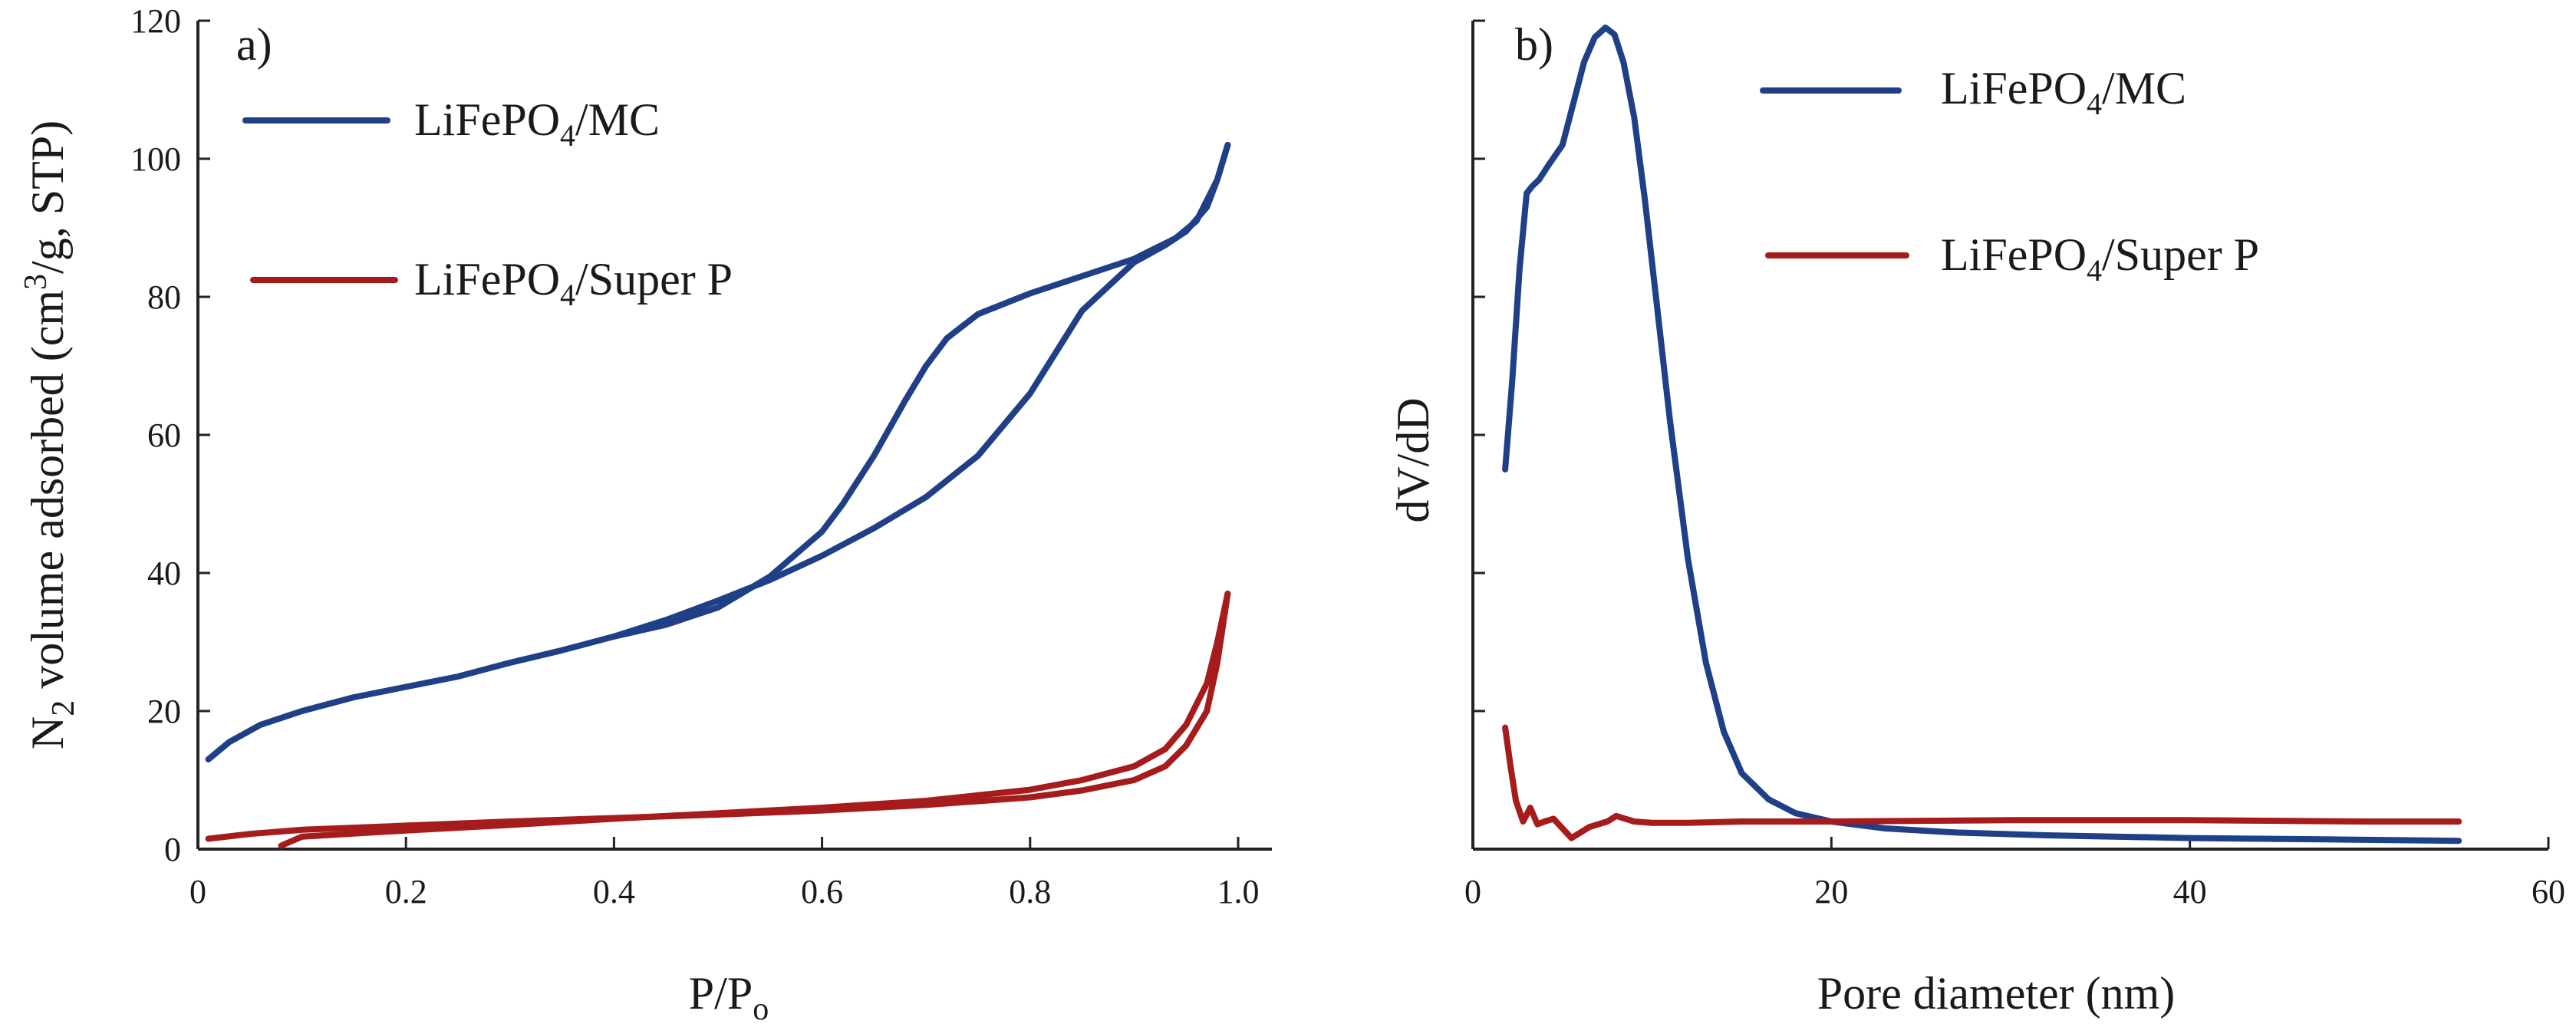  What do you see at coordinates (1996, 993) in the screenshot?
I see `panel-b-x-axis-title: Pore diameter (nm)` at bounding box center [1996, 993].